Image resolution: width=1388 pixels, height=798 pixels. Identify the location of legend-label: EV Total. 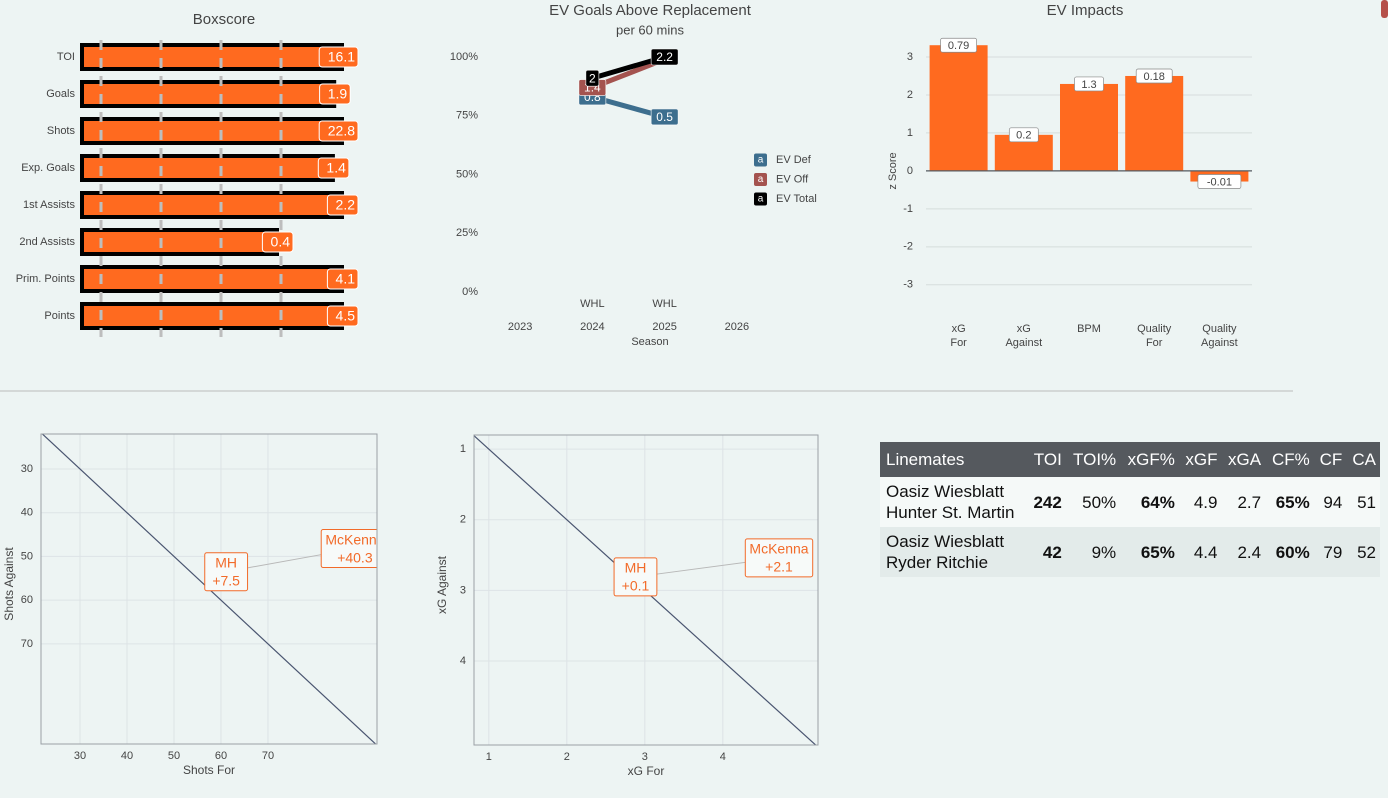
(796, 199).